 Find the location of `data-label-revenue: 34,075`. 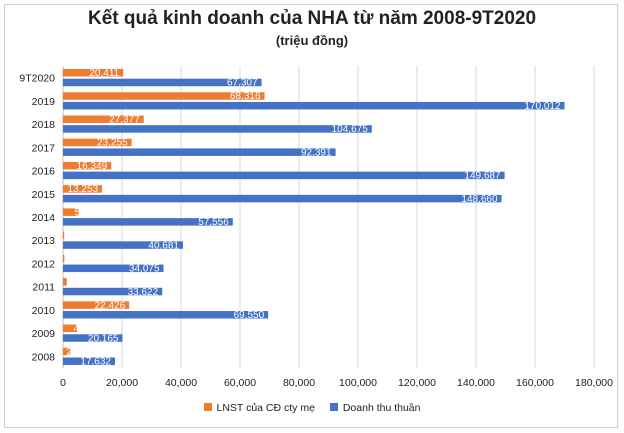

data-label-revenue: 34,075 is located at coordinates (144, 269).